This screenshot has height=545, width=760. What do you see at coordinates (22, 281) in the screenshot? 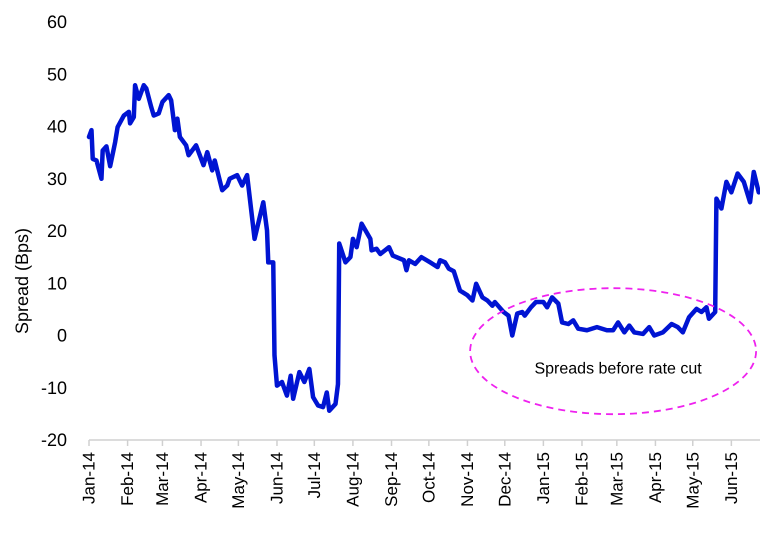
I see `y-axis-title: Spread (Bps)` at bounding box center [22, 281].